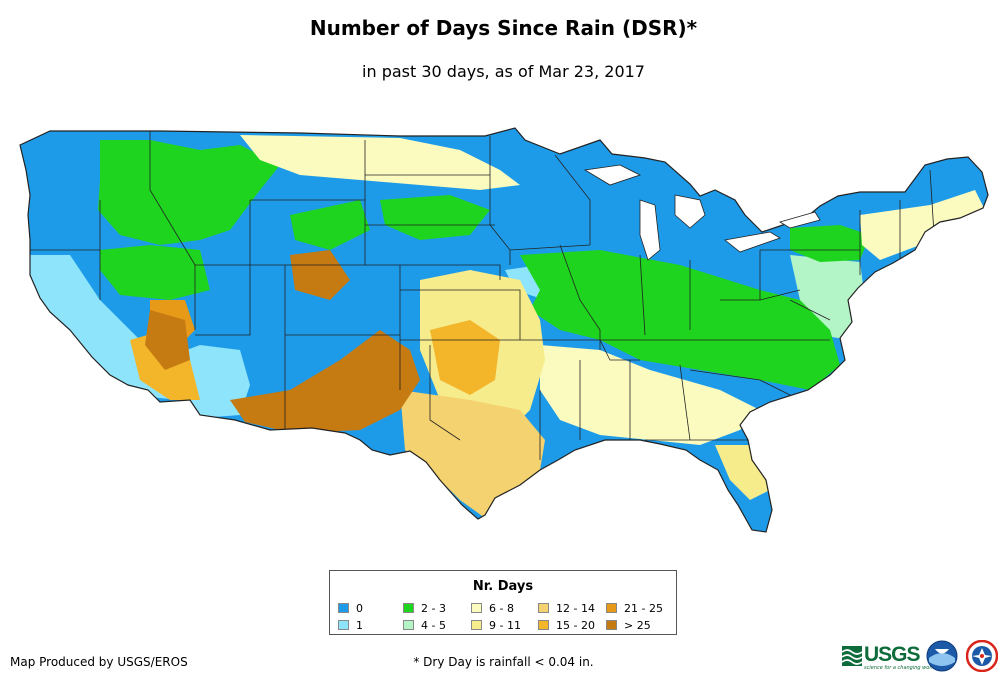 The height and width of the screenshot is (691, 1007). I want to click on legend-item-0: 0, so click(350, 609).